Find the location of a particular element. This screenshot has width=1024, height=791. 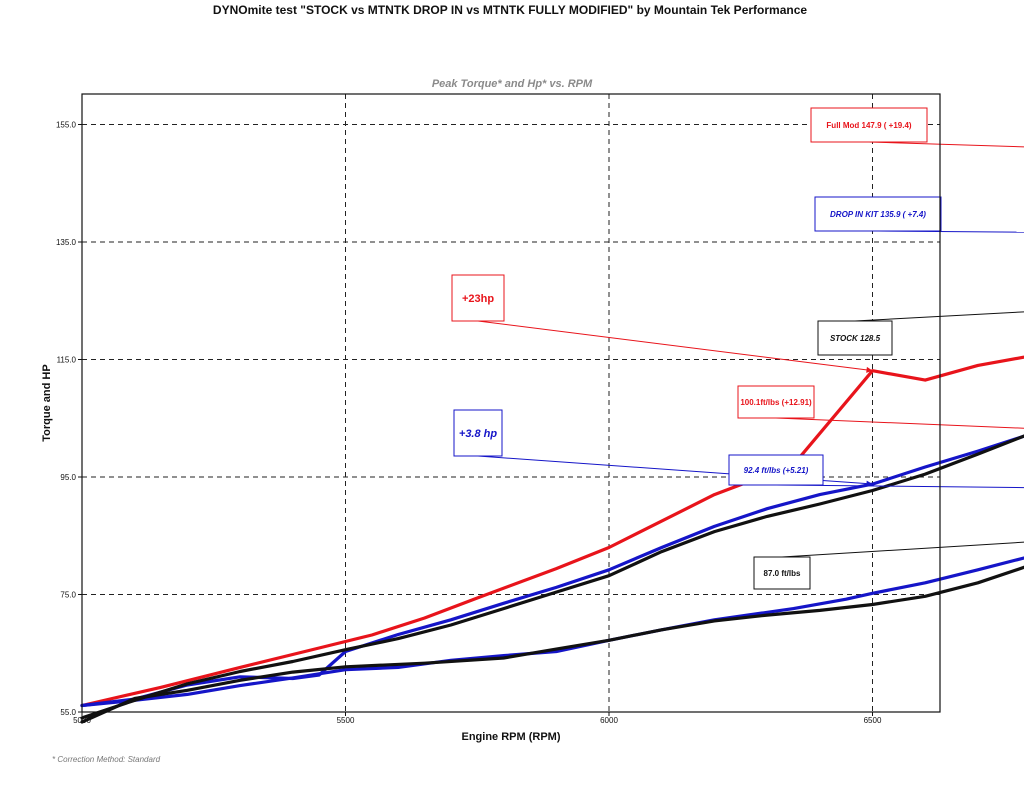

y-tick-label: 155.0 is located at coordinates (66, 125).